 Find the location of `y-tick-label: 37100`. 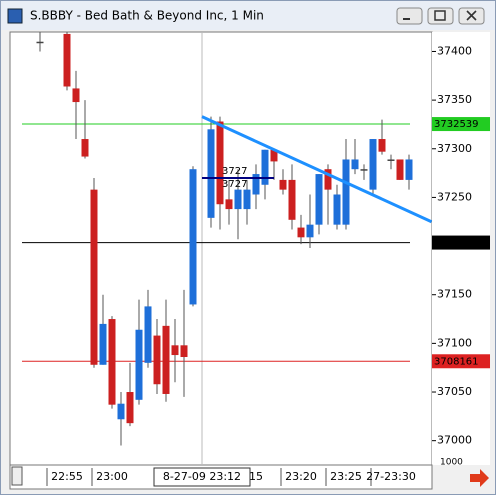

y-tick-label: 37100 is located at coordinates (454, 342).